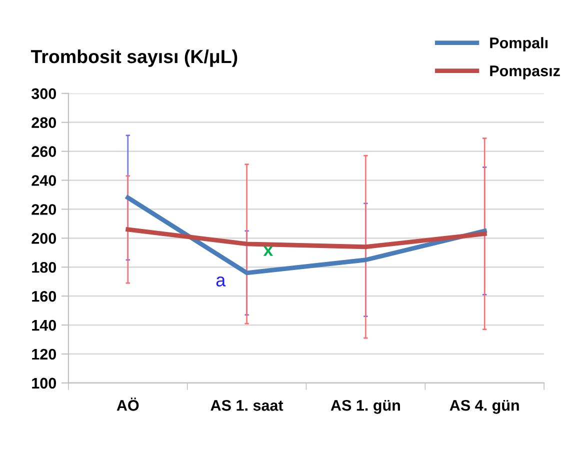 Image resolution: width=580 pixels, height=467 pixels. What do you see at coordinates (127, 404) in the screenshot?
I see `x-tick-label: AÖ` at bounding box center [127, 404].